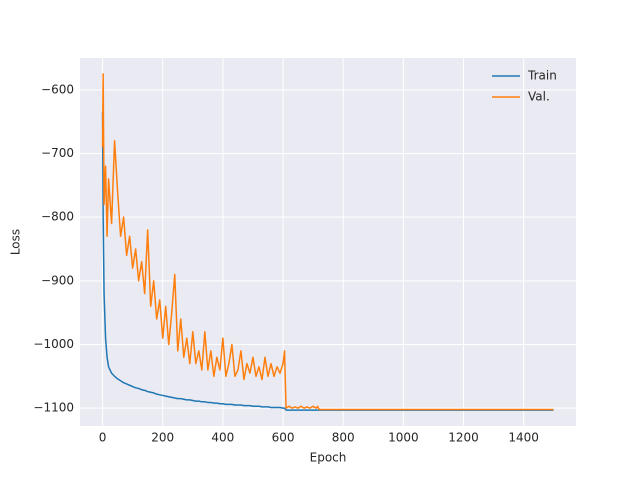 The height and width of the screenshot is (480, 640). Describe the element at coordinates (162, 438) in the screenshot. I see `x-tick-label: 200` at that location.